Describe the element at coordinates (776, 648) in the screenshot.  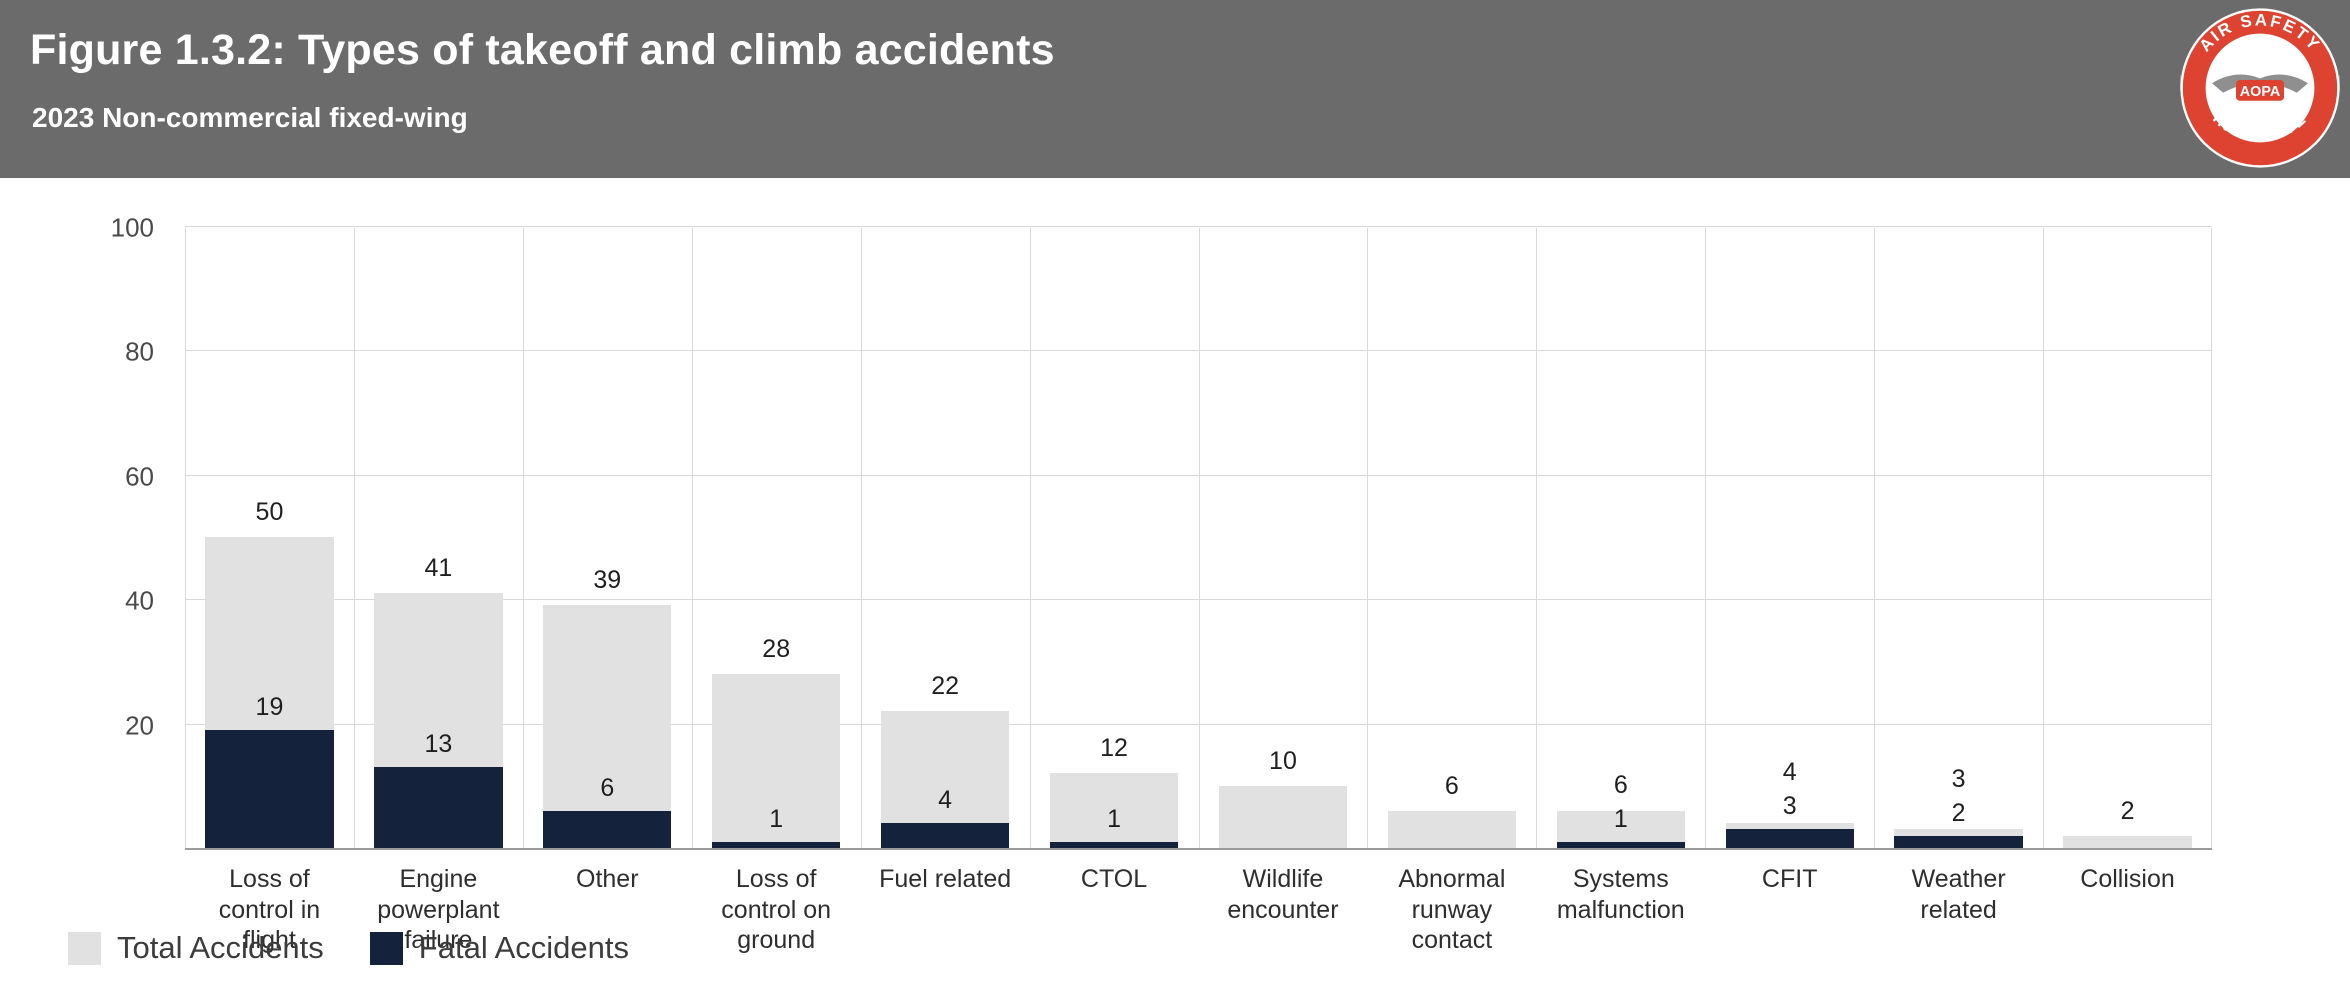
I see `total-value-label: 28` at that location.